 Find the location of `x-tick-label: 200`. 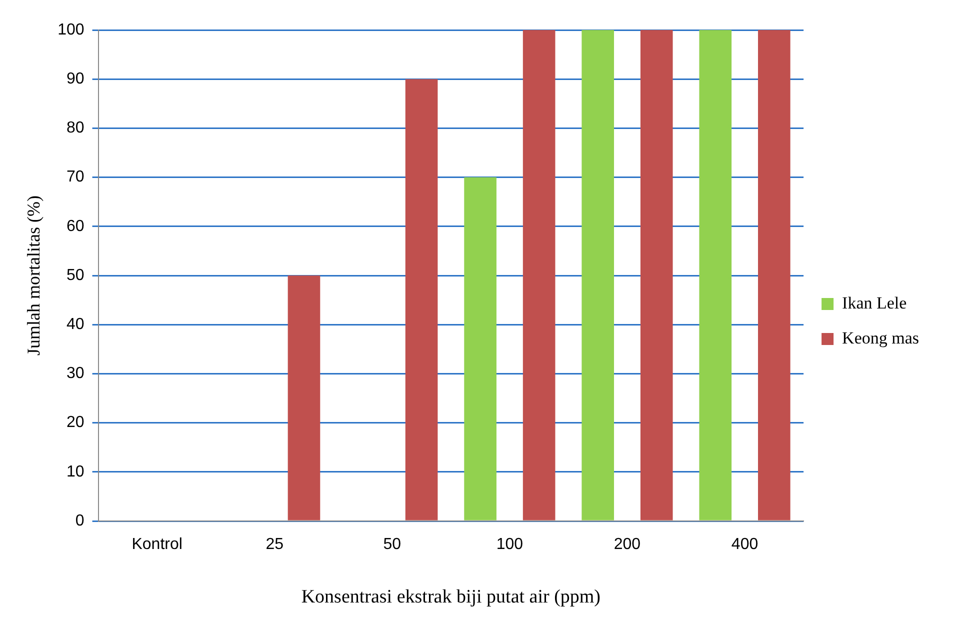

x-tick-label: 200 is located at coordinates (627, 545).